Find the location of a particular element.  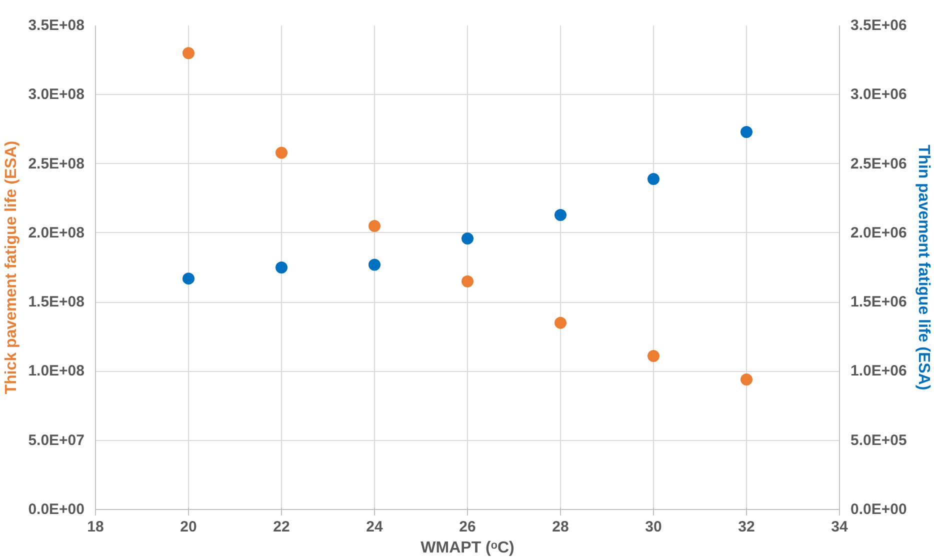

y2-tick-label: 1.5E+06 is located at coordinates (878, 302).